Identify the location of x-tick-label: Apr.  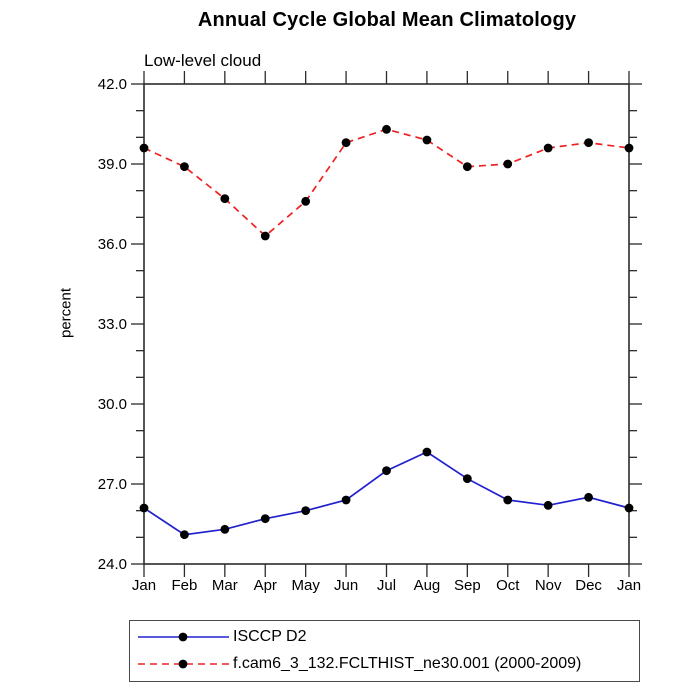
(265, 585).